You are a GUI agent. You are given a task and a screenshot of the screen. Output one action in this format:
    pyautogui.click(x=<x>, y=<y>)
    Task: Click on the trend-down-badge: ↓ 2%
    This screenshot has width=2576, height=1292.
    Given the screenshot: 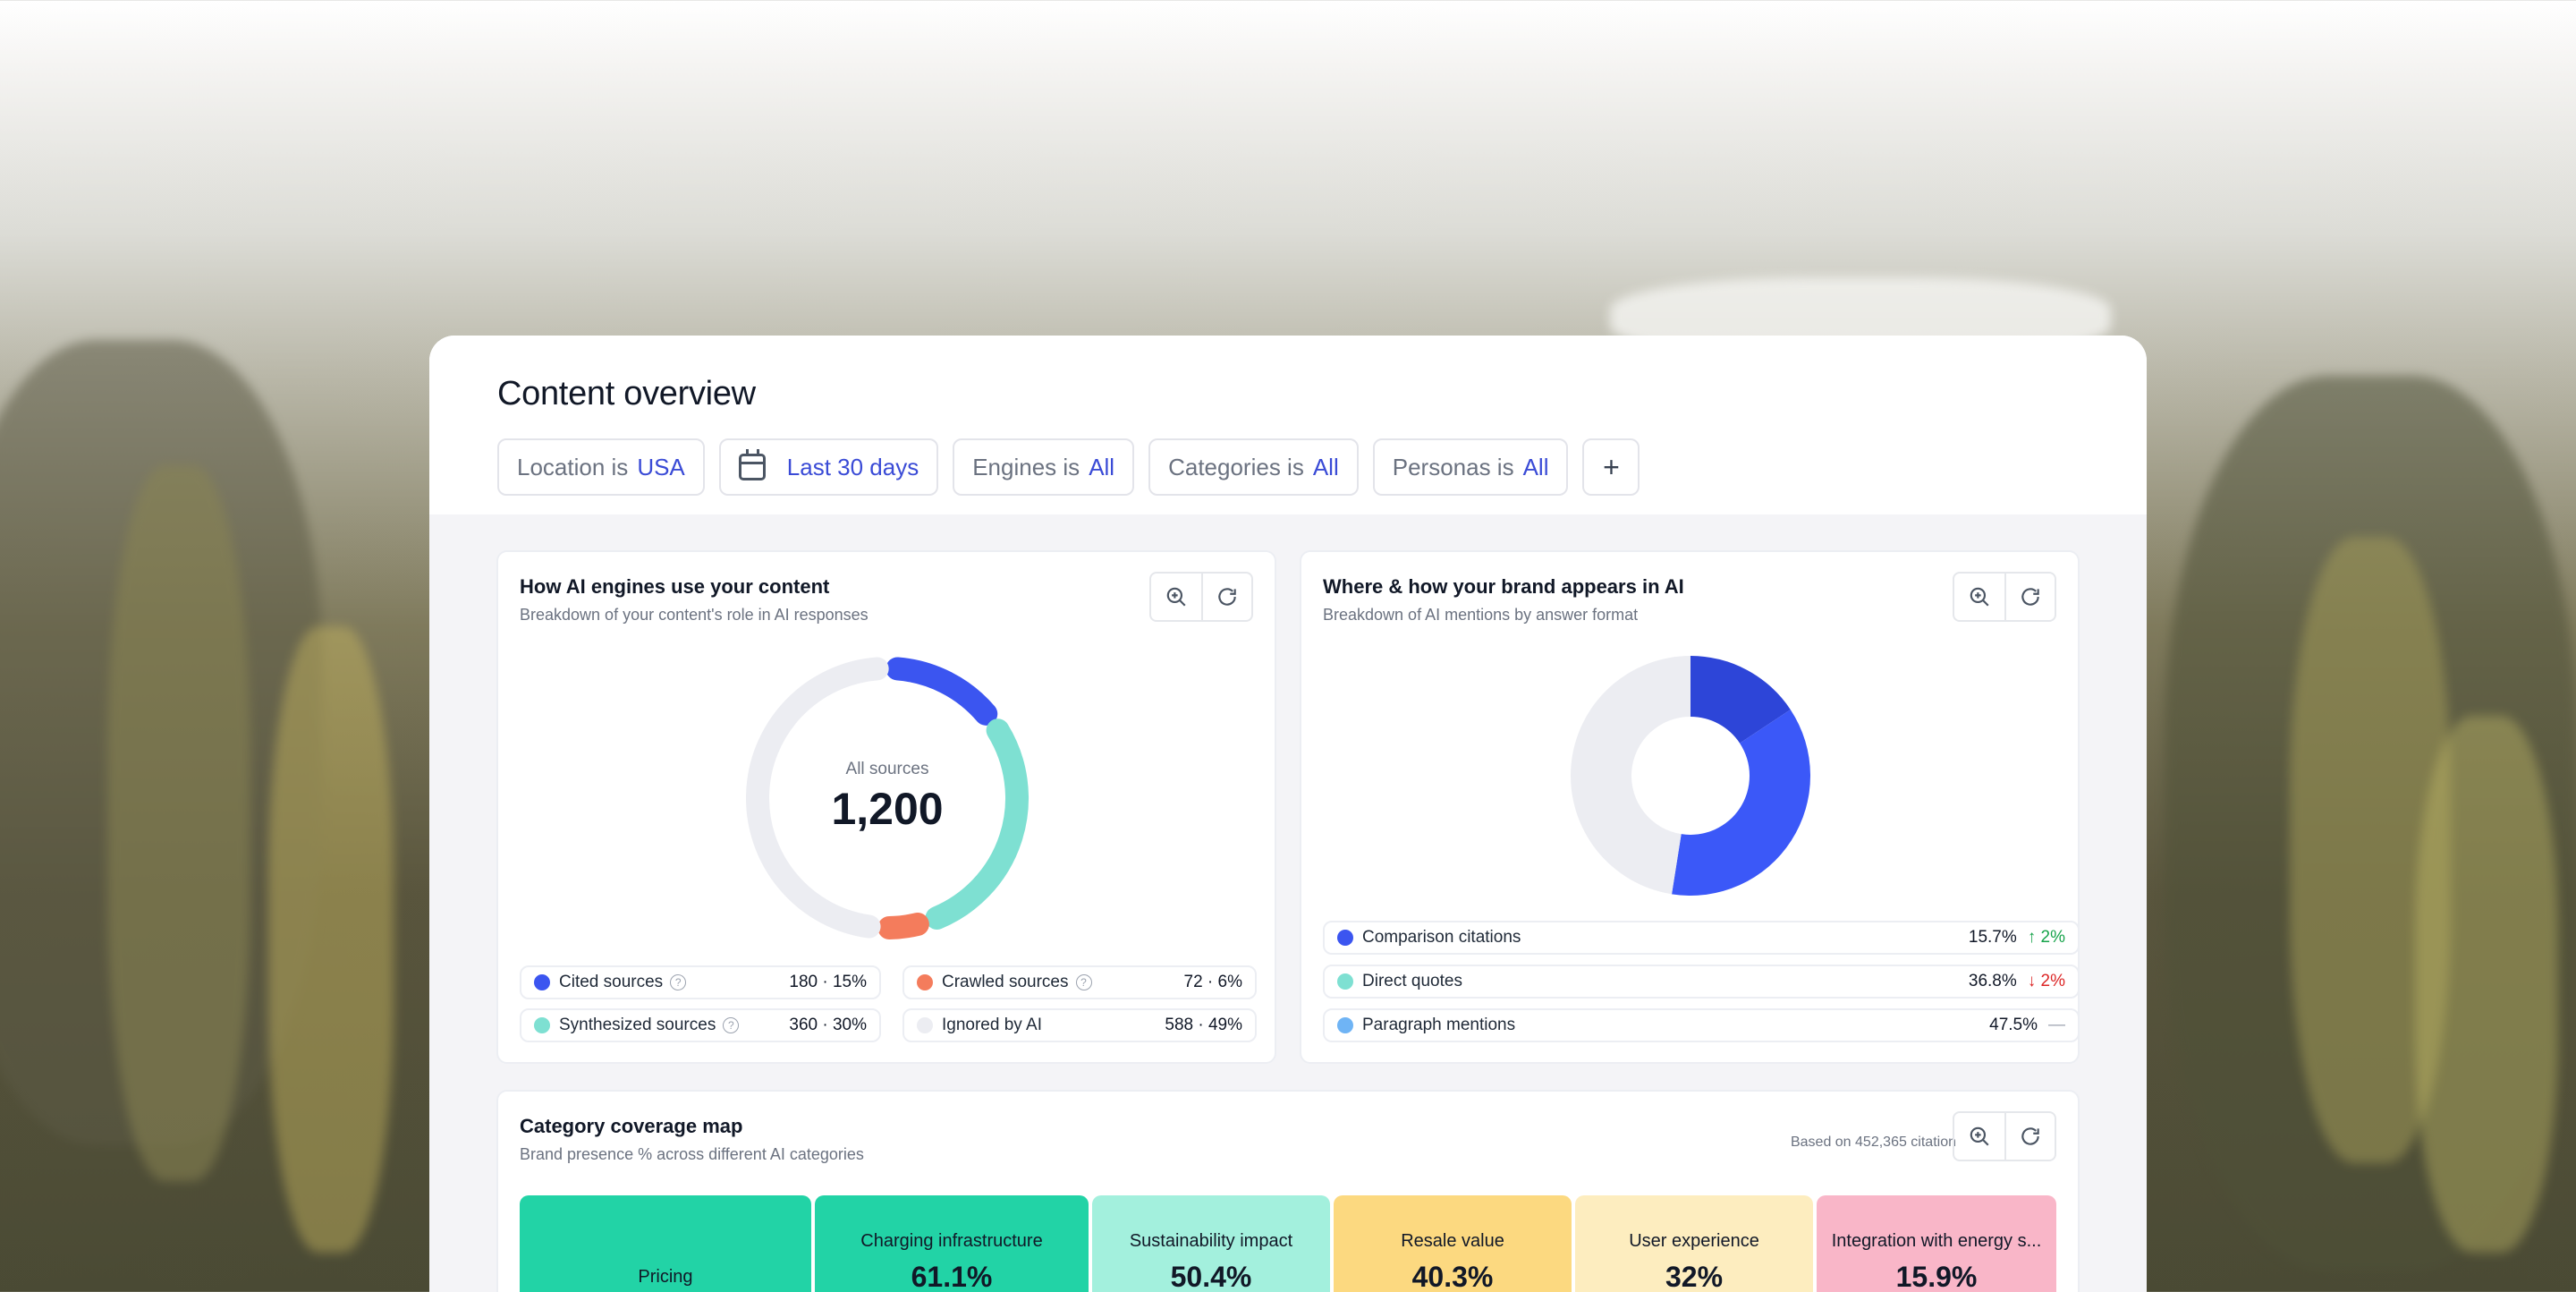 What is the action you would take?
    pyautogui.click(x=2046, y=981)
    